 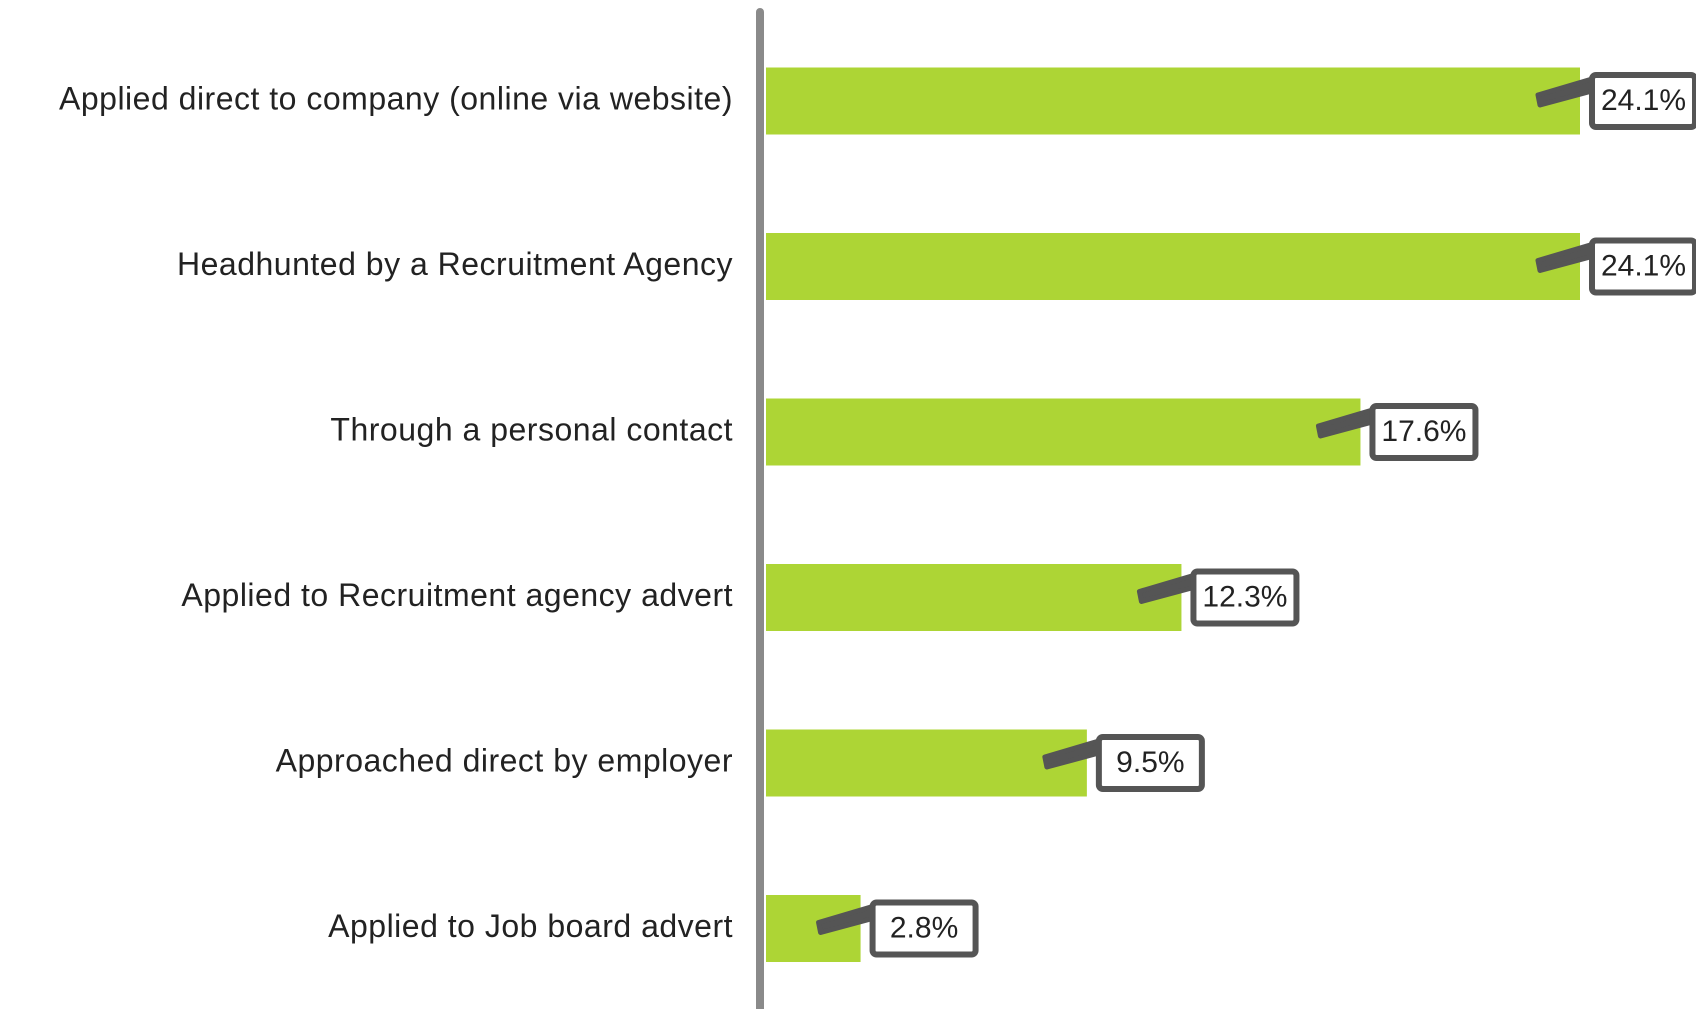 I want to click on value-label: 17.6%, so click(x=1423, y=431).